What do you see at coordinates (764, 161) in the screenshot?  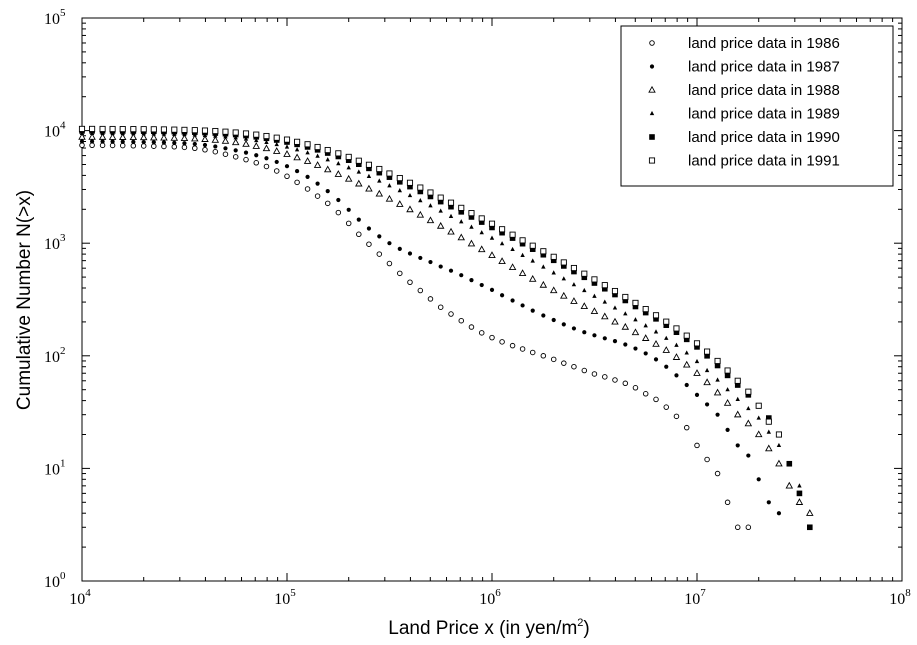 I see `legend-label: land price data in 1991` at bounding box center [764, 161].